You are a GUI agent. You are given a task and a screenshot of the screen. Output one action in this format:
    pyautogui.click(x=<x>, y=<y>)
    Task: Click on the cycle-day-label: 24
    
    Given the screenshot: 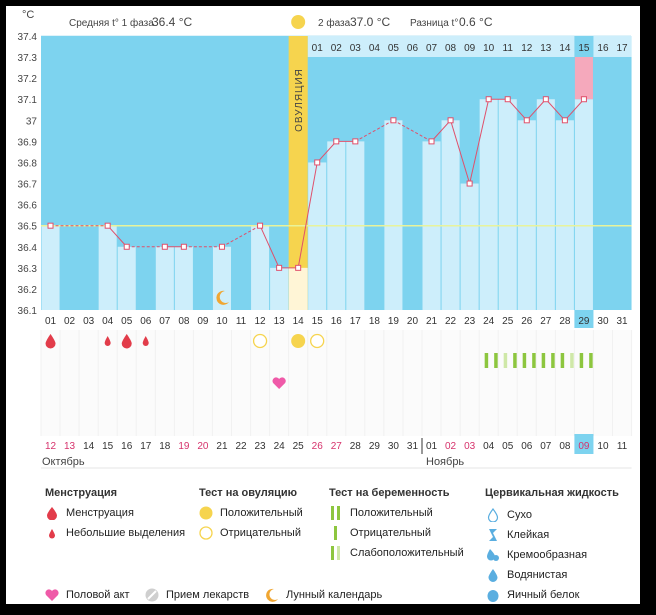 What is the action you would take?
    pyautogui.click(x=489, y=321)
    